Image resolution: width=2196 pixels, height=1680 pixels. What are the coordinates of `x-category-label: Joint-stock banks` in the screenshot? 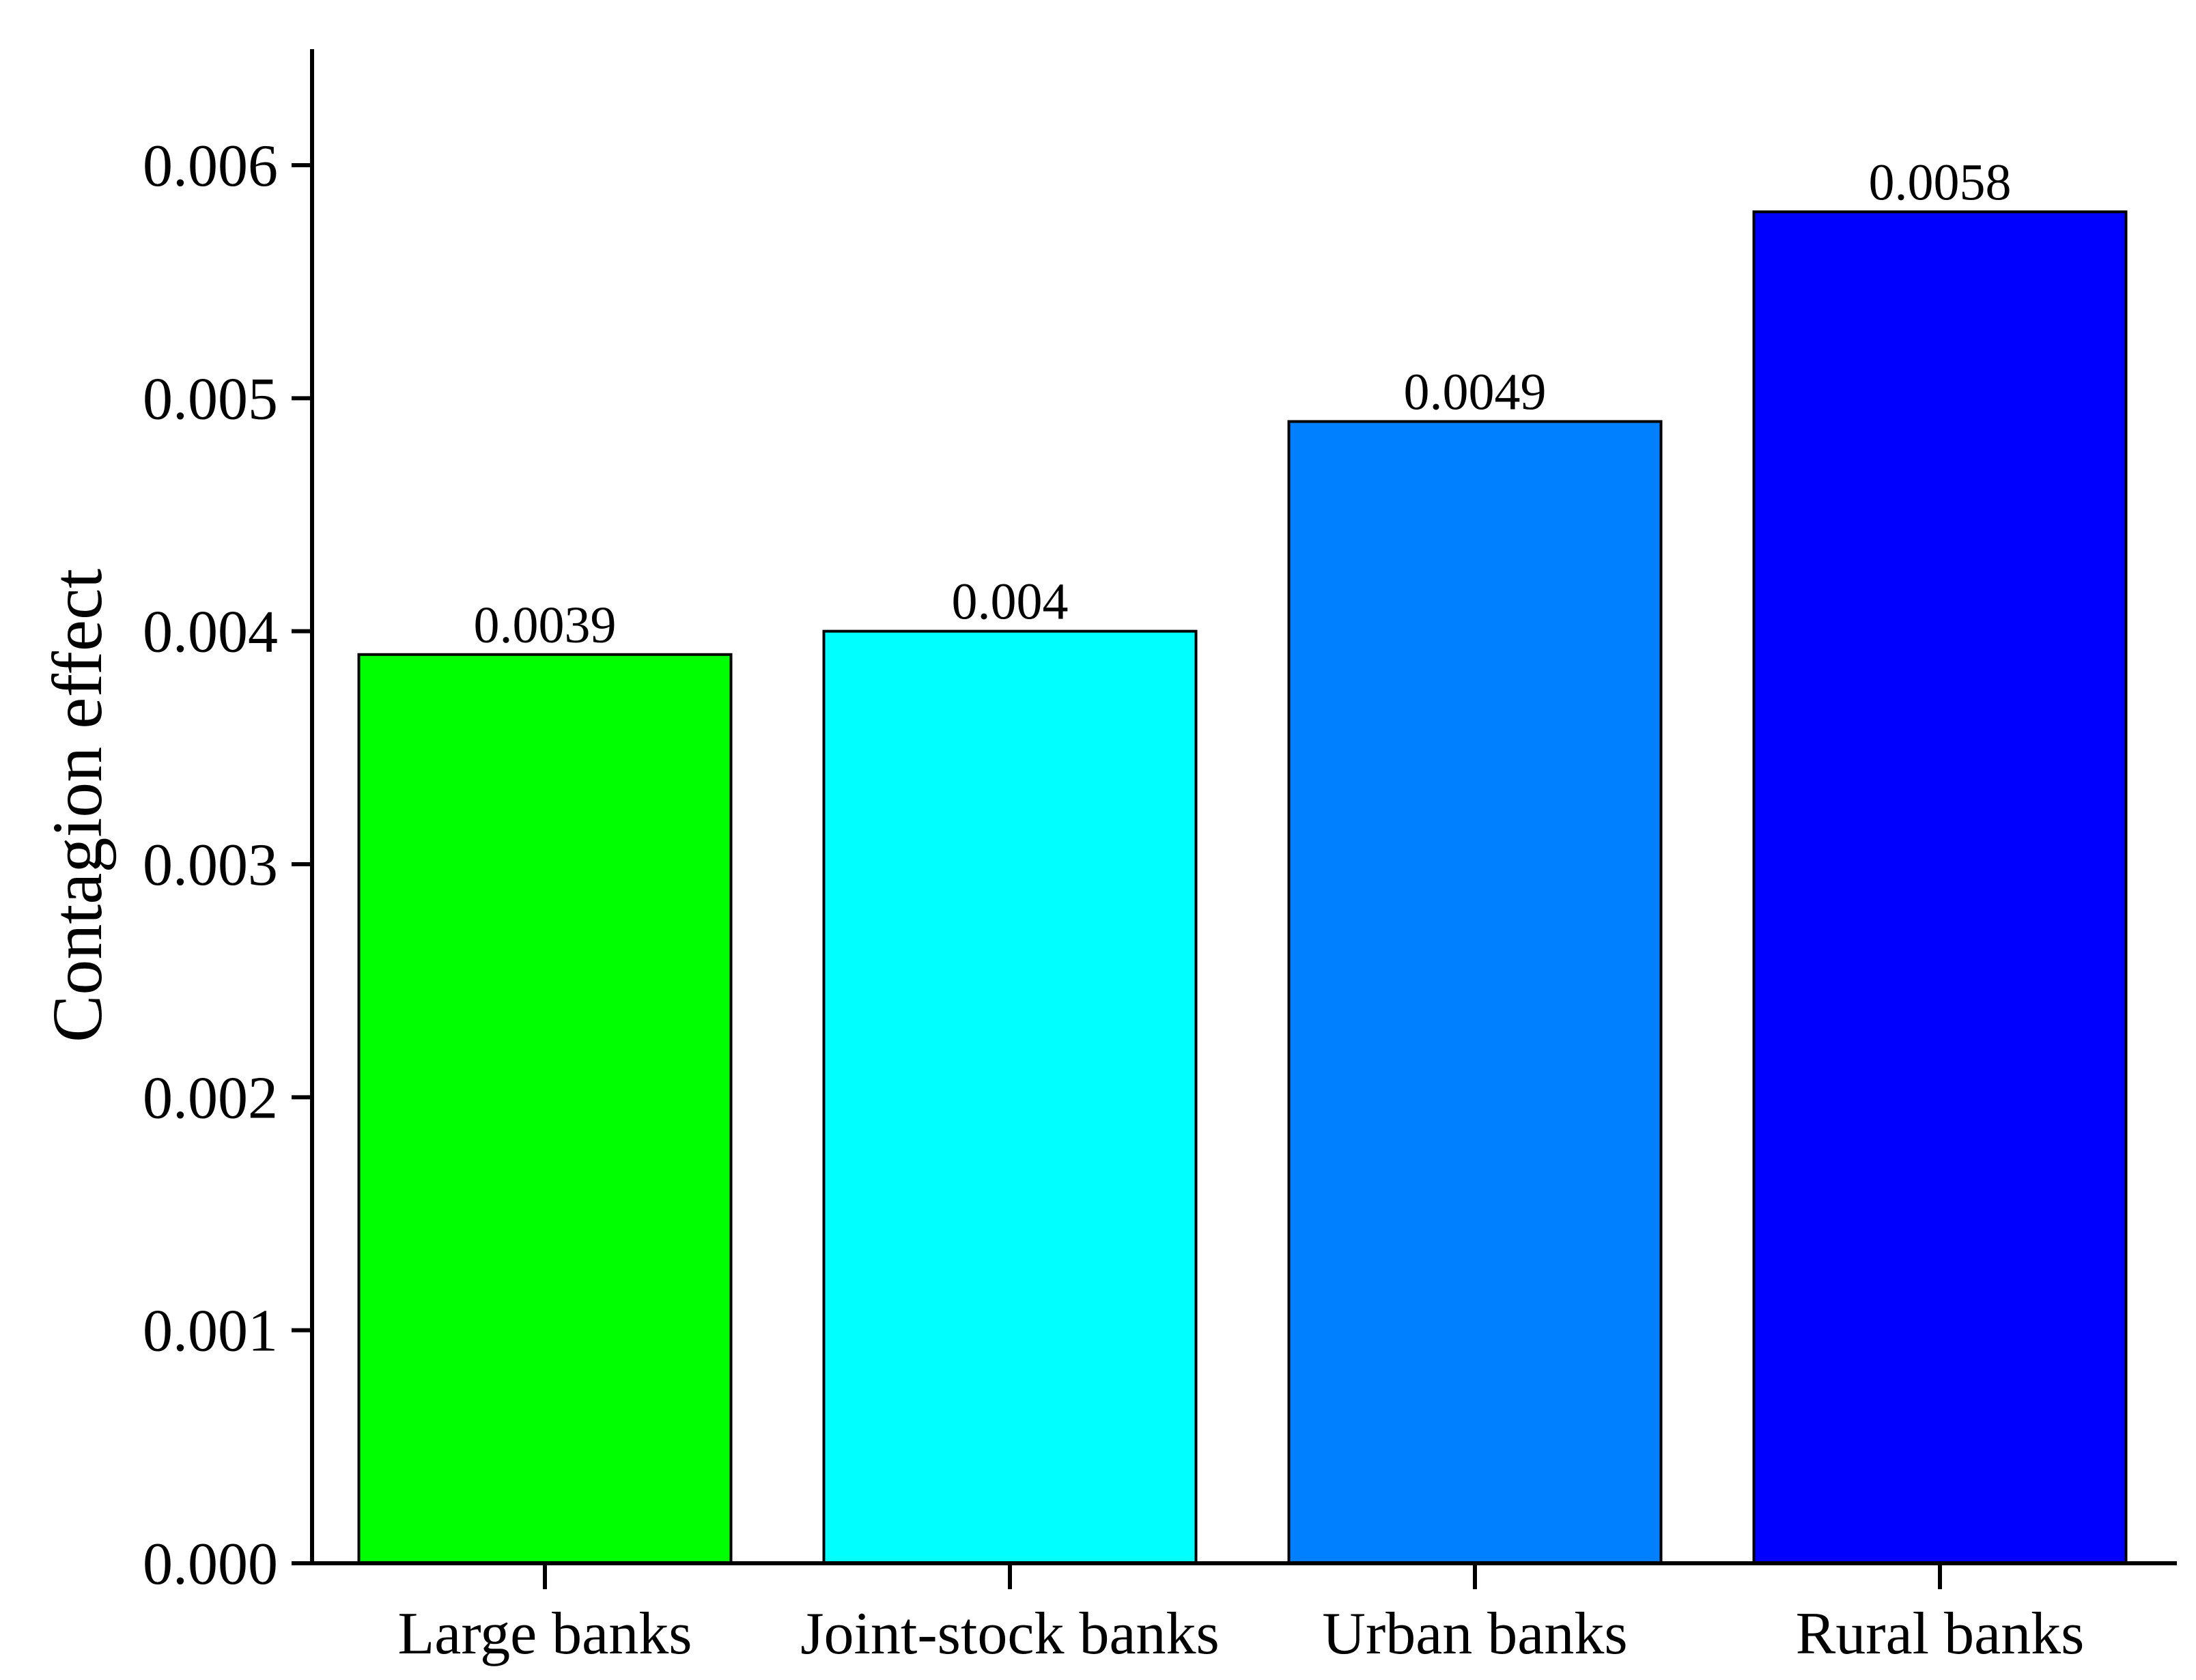 It's located at (1010, 1634).